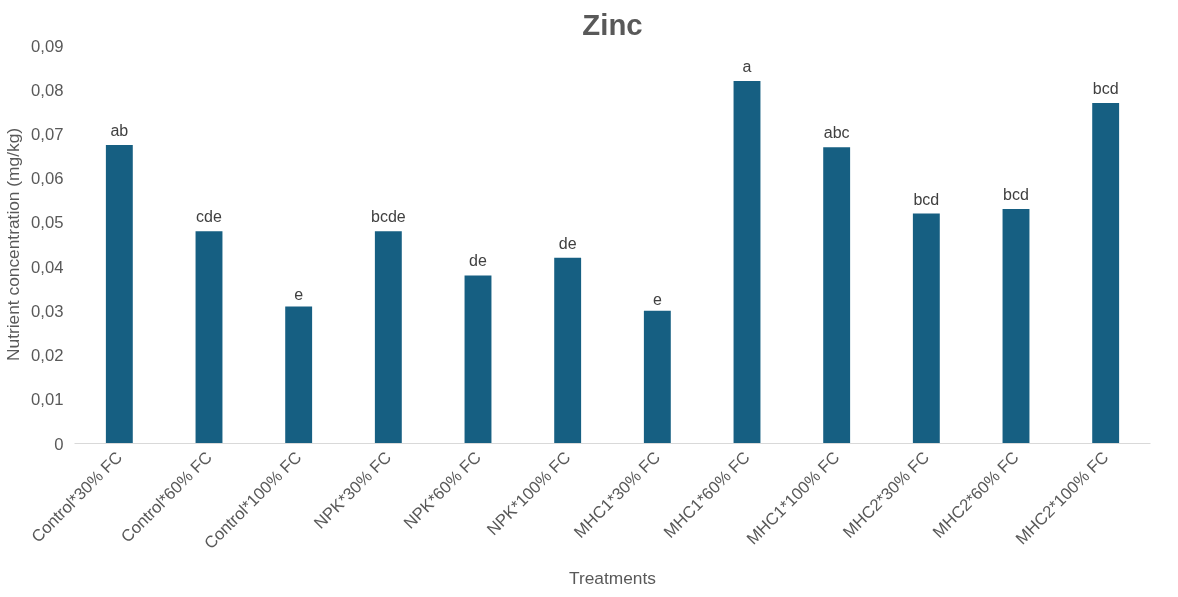 This screenshot has height=597, width=1178. I want to click on y-tick-label: 0, so click(59, 444).